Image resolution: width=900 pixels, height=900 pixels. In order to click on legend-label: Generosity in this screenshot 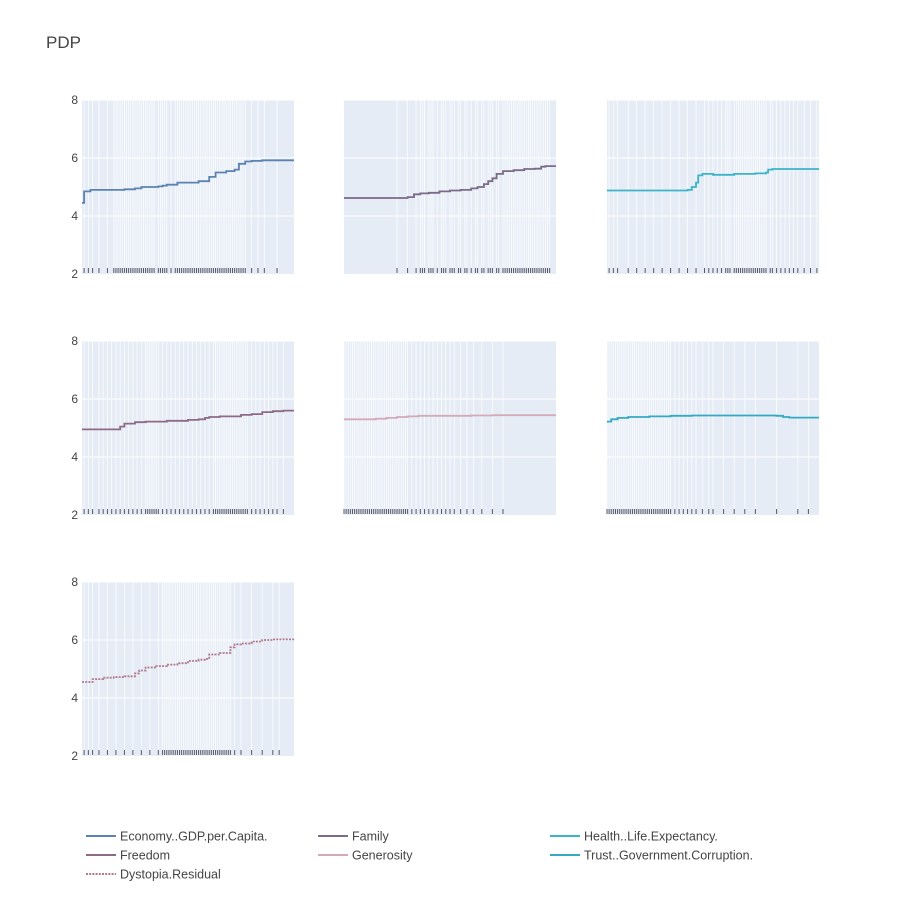, I will do `click(382, 856)`.